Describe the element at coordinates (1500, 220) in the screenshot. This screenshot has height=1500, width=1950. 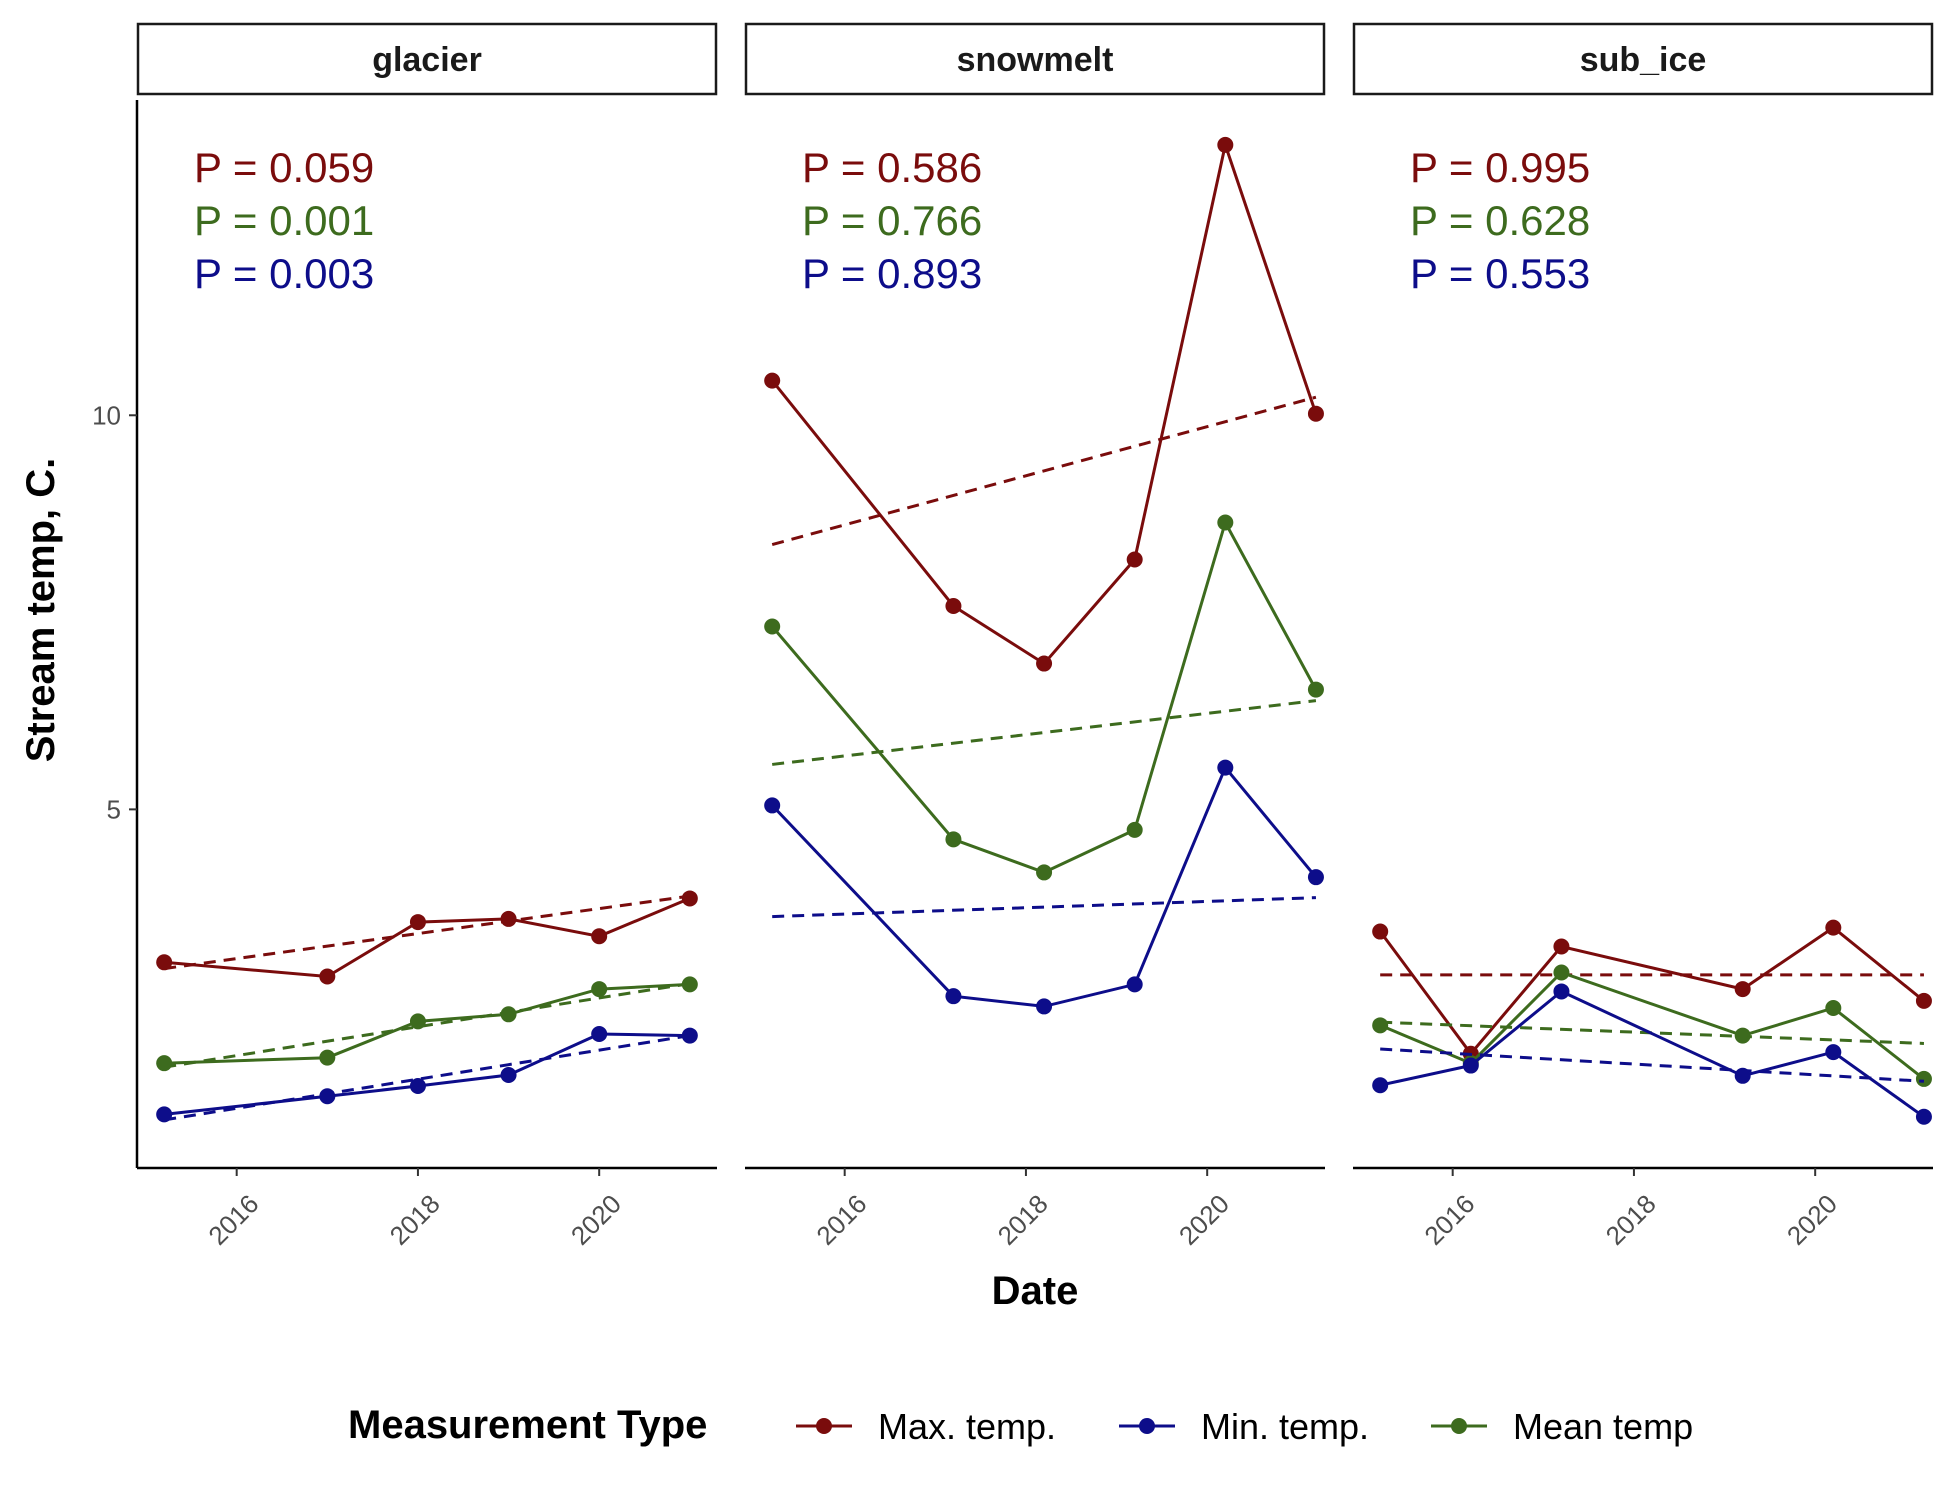
I see `p-value-mean: P = 0.628` at that location.